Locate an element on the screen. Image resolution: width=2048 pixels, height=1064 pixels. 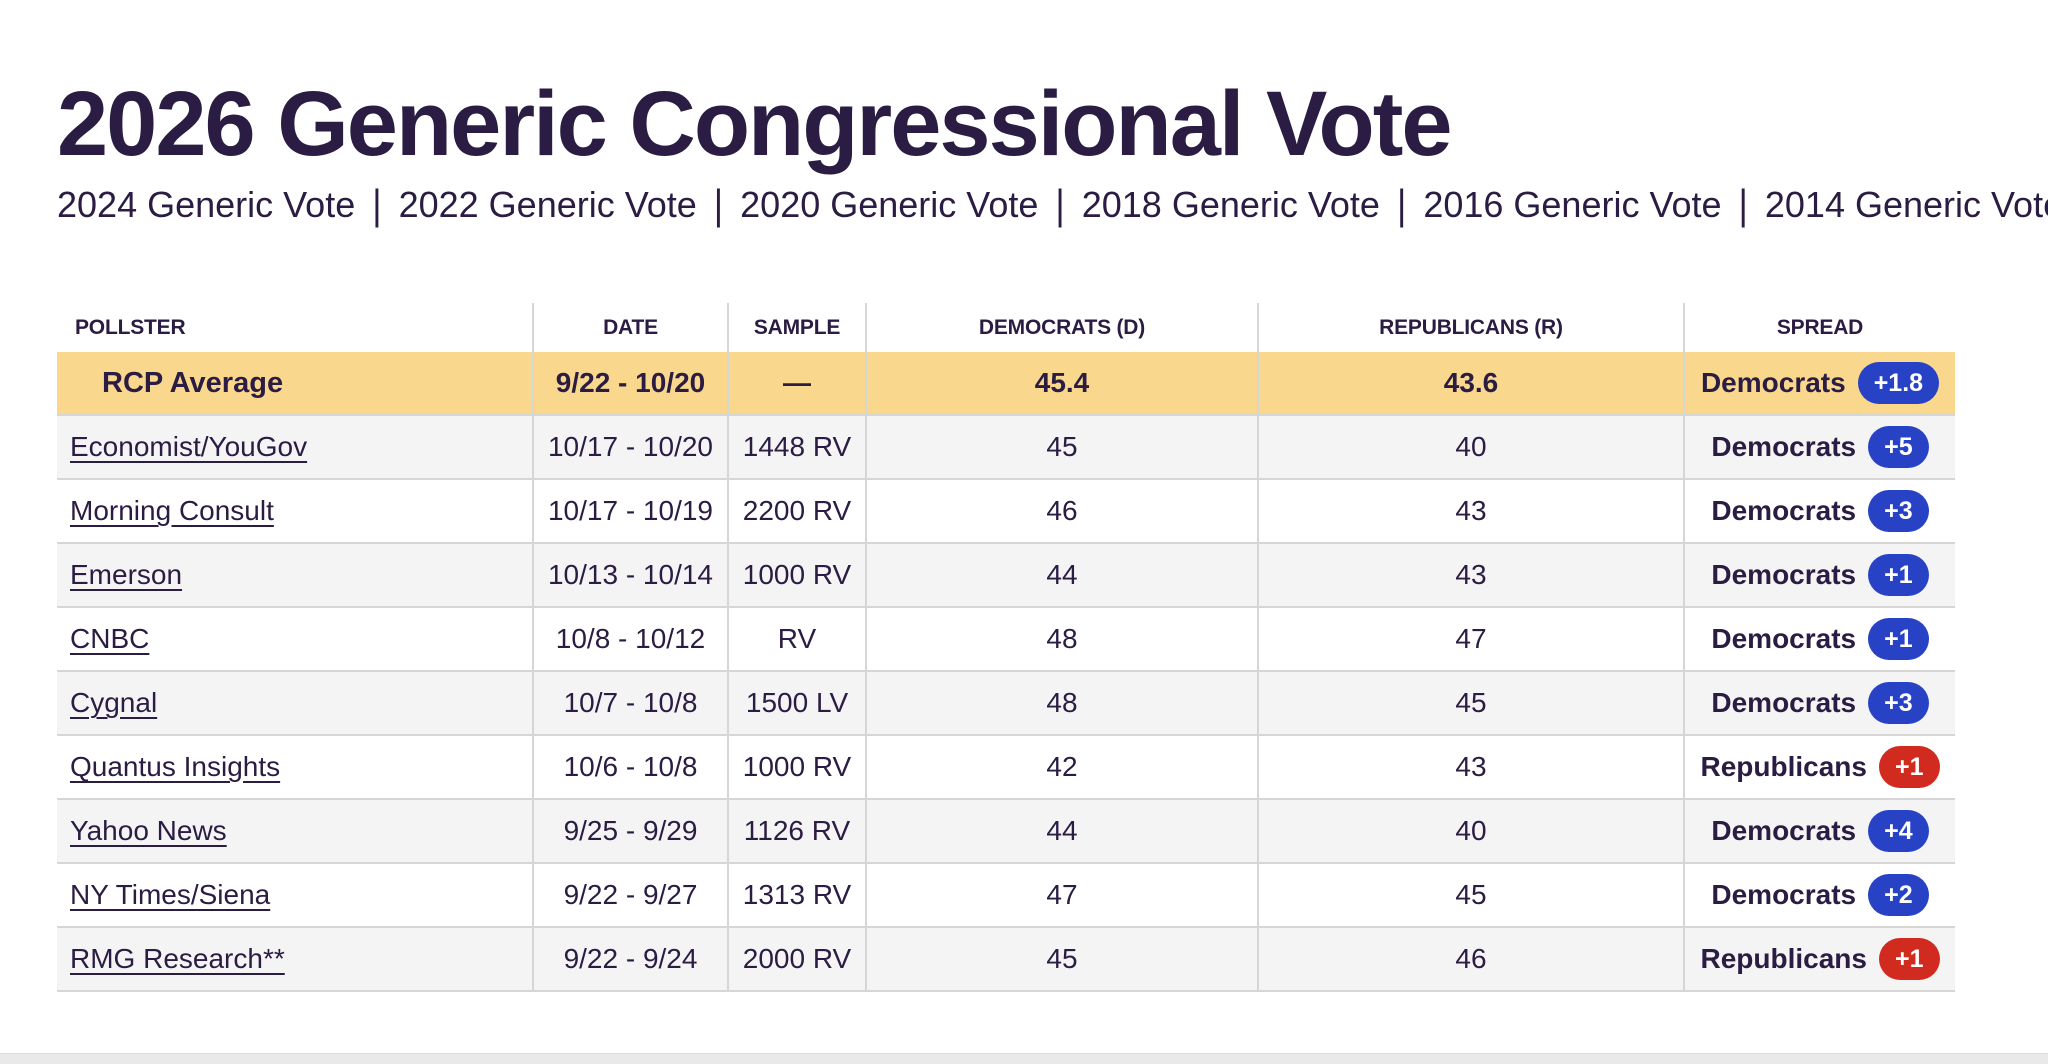
year-link-2024: 2024 Generic Vote is located at coordinates (206, 204).